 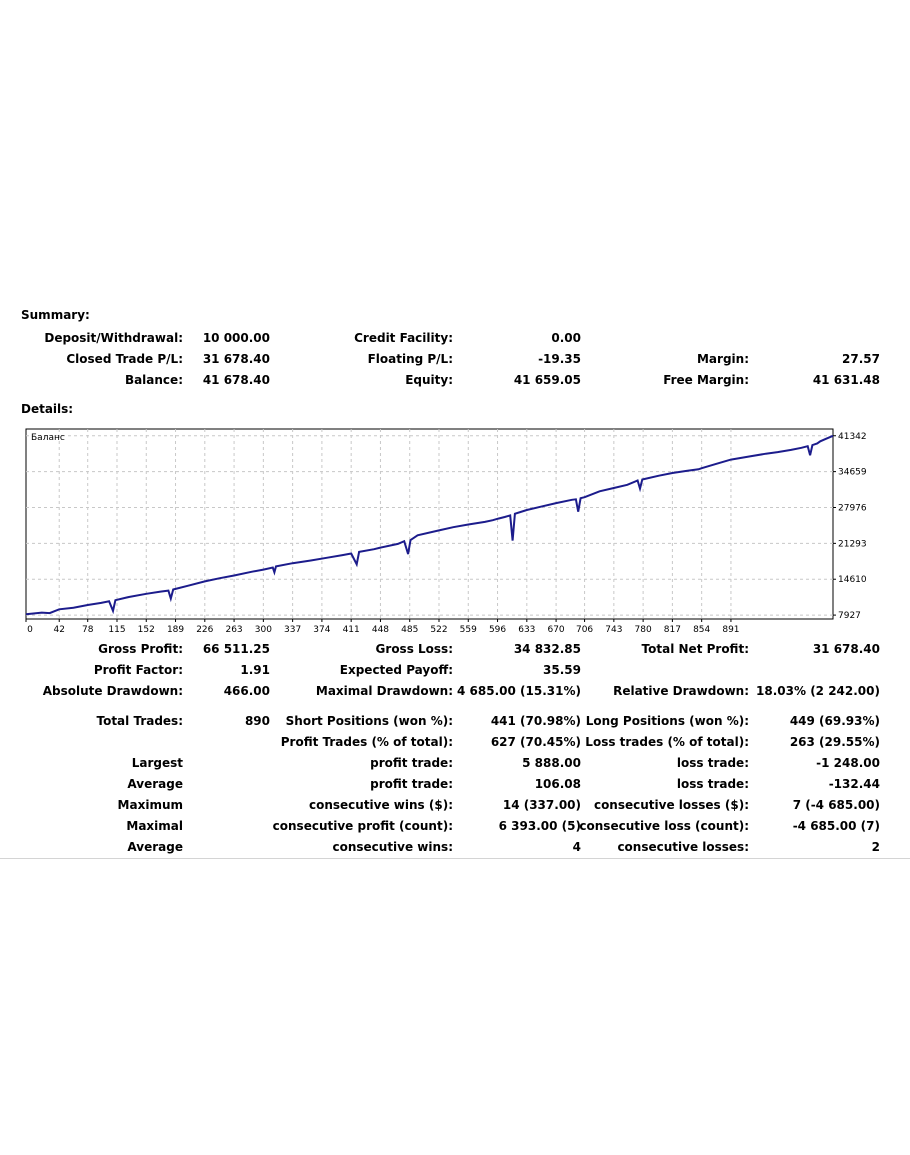 I want to click on details-value: 466.00, so click(x=246, y=691).